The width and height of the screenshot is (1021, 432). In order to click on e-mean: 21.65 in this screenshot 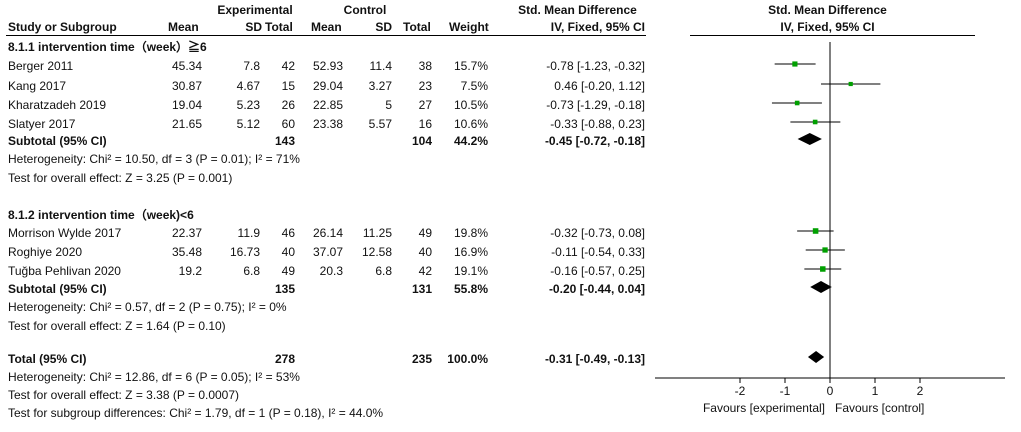, I will do `click(186, 124)`.